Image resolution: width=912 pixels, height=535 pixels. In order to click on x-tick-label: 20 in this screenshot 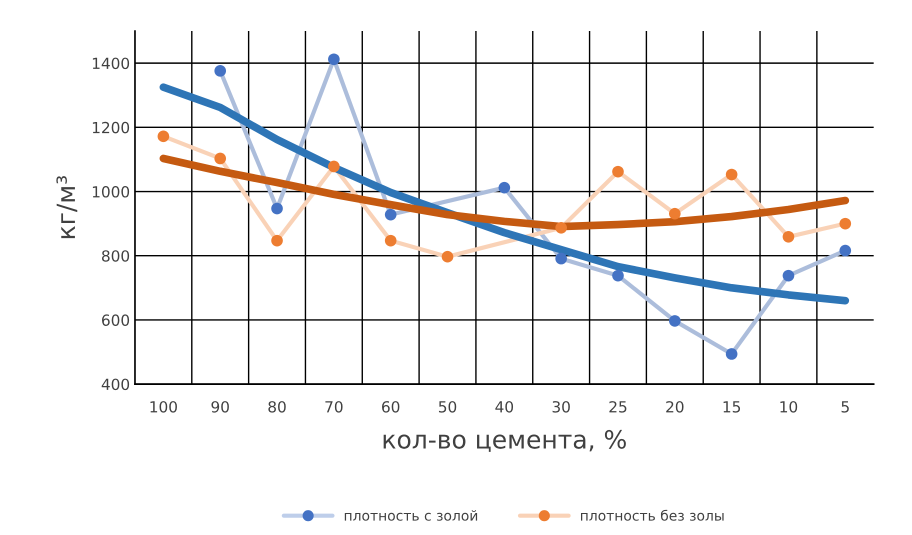, I will do `click(675, 407)`.